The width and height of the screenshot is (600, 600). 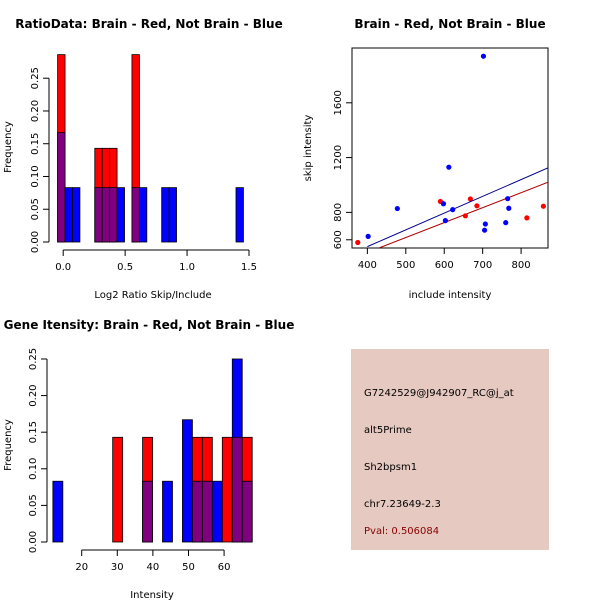 What do you see at coordinates (153, 567) in the screenshot?
I see `hist2-x-tick-label: 40` at bounding box center [153, 567].